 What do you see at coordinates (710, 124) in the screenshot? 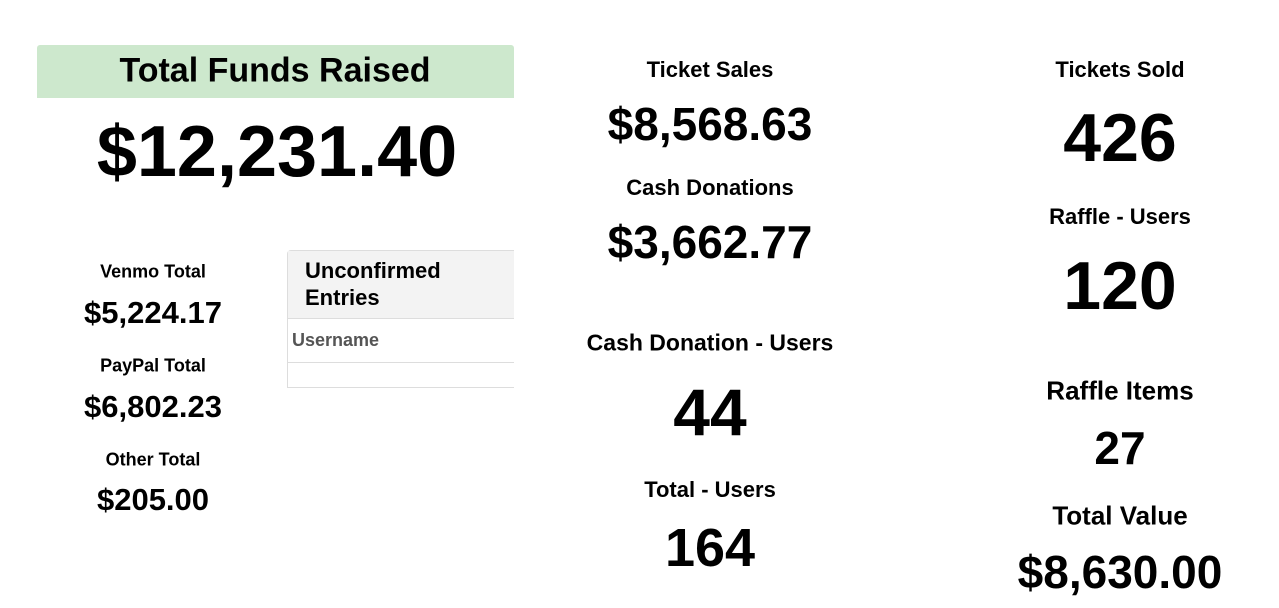
I see `stat-value: $8,568.63` at bounding box center [710, 124].